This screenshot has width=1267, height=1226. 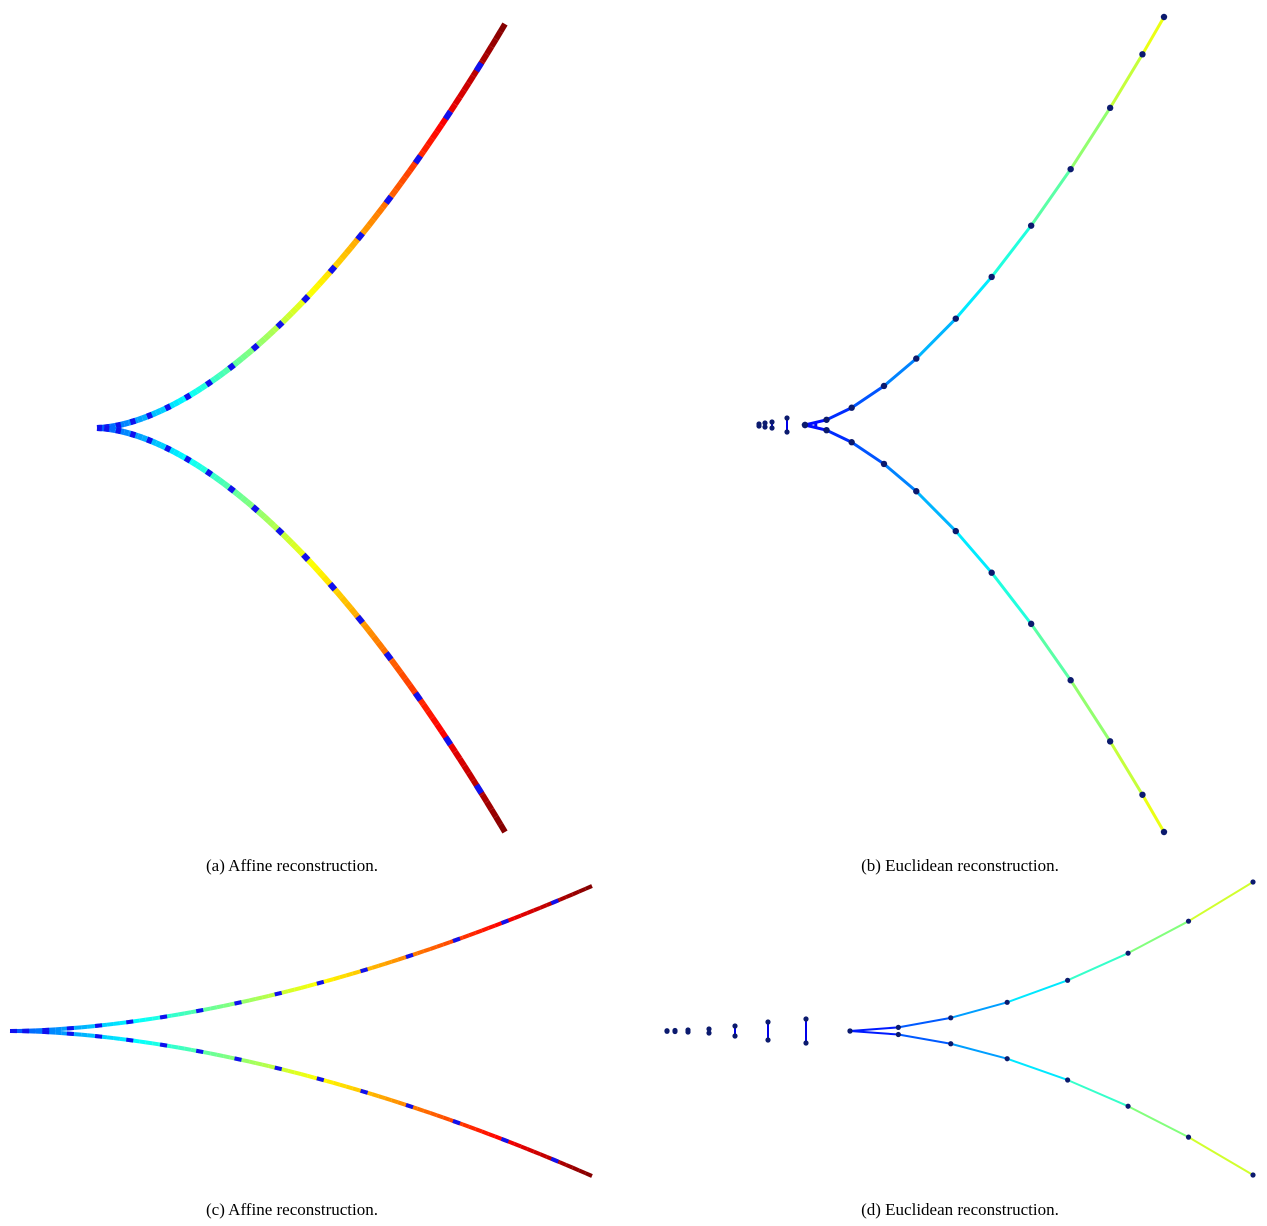 I want to click on panel-d-euclidean-curve, so click(x=960, y=1028).